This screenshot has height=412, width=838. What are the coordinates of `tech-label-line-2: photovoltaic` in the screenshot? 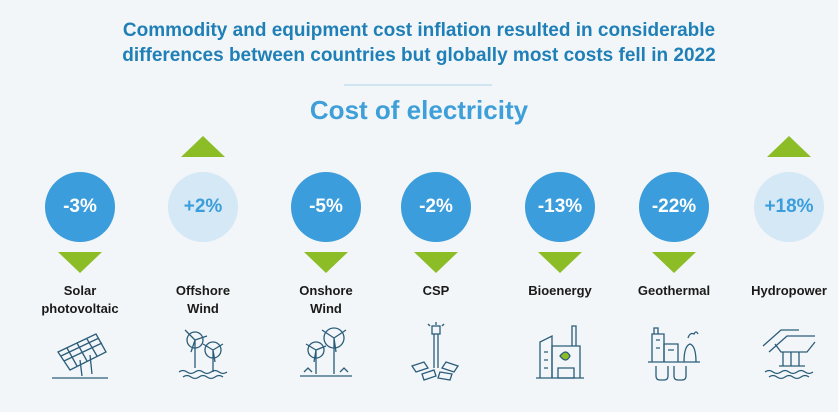 It's located at (80, 308).